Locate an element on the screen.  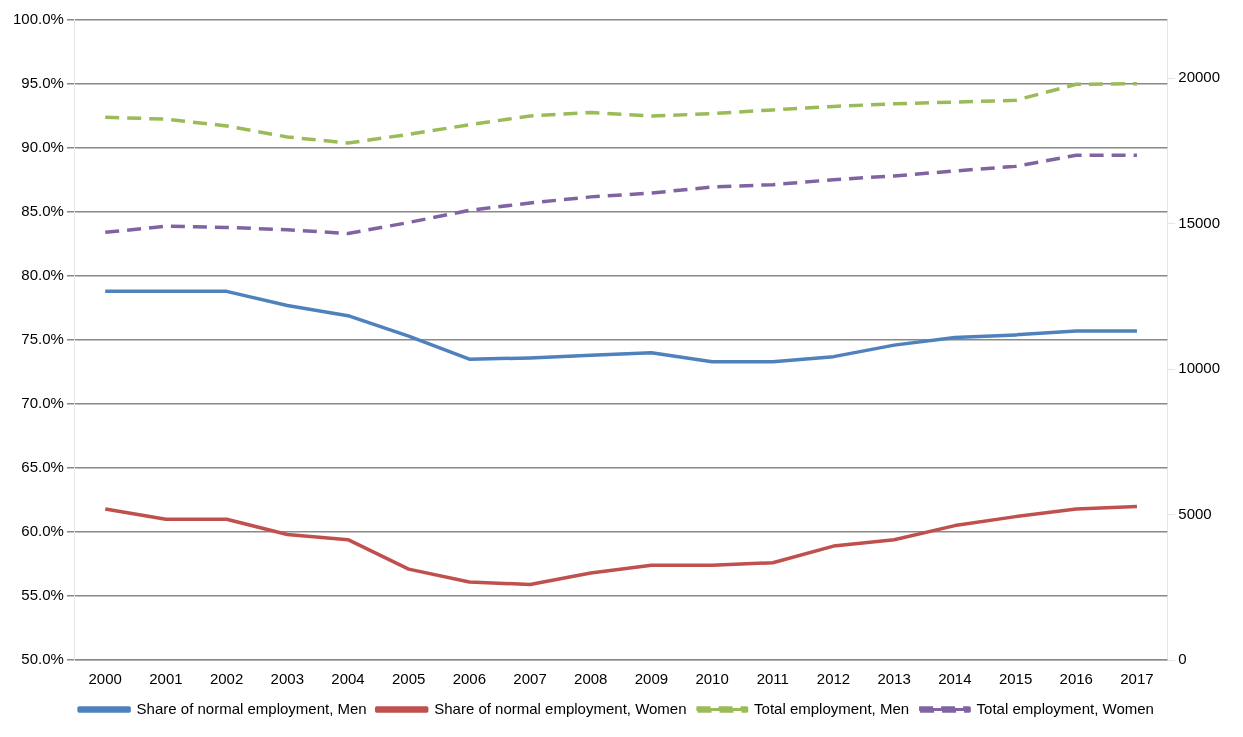
legend-label: Total employment, Women is located at coordinates (1065, 708).